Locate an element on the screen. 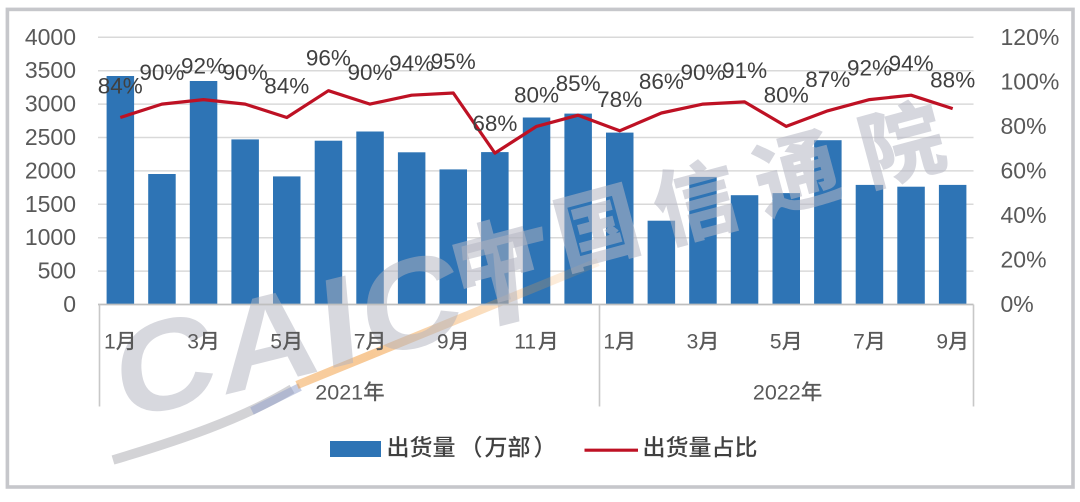 This screenshot has height=502, width=1080. svg-text: 91% is located at coordinates (744, 70).